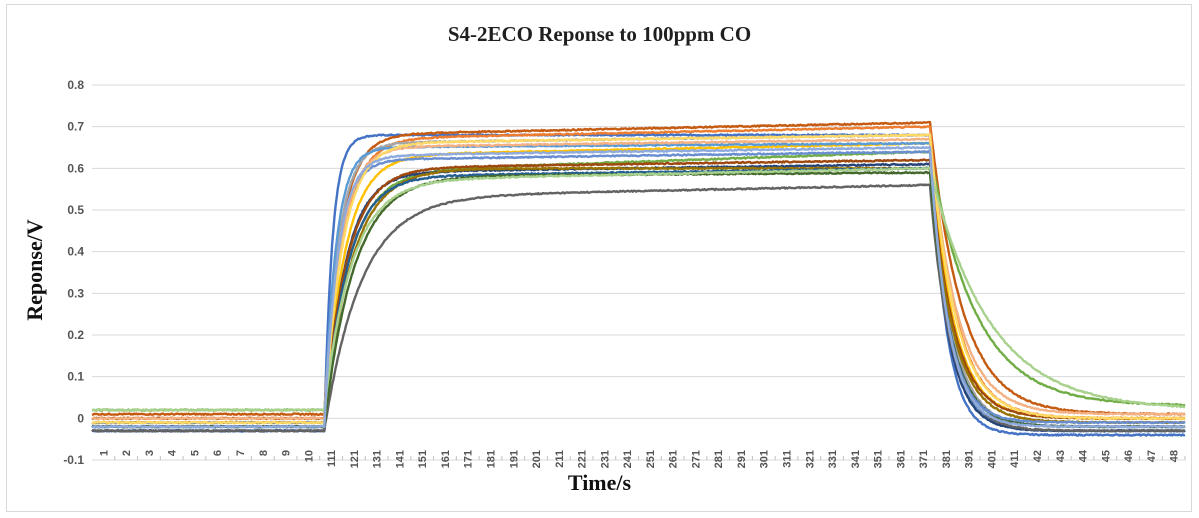  Describe the element at coordinates (514, 459) in the screenshot. I see `x-tick-label: 191` at that location.